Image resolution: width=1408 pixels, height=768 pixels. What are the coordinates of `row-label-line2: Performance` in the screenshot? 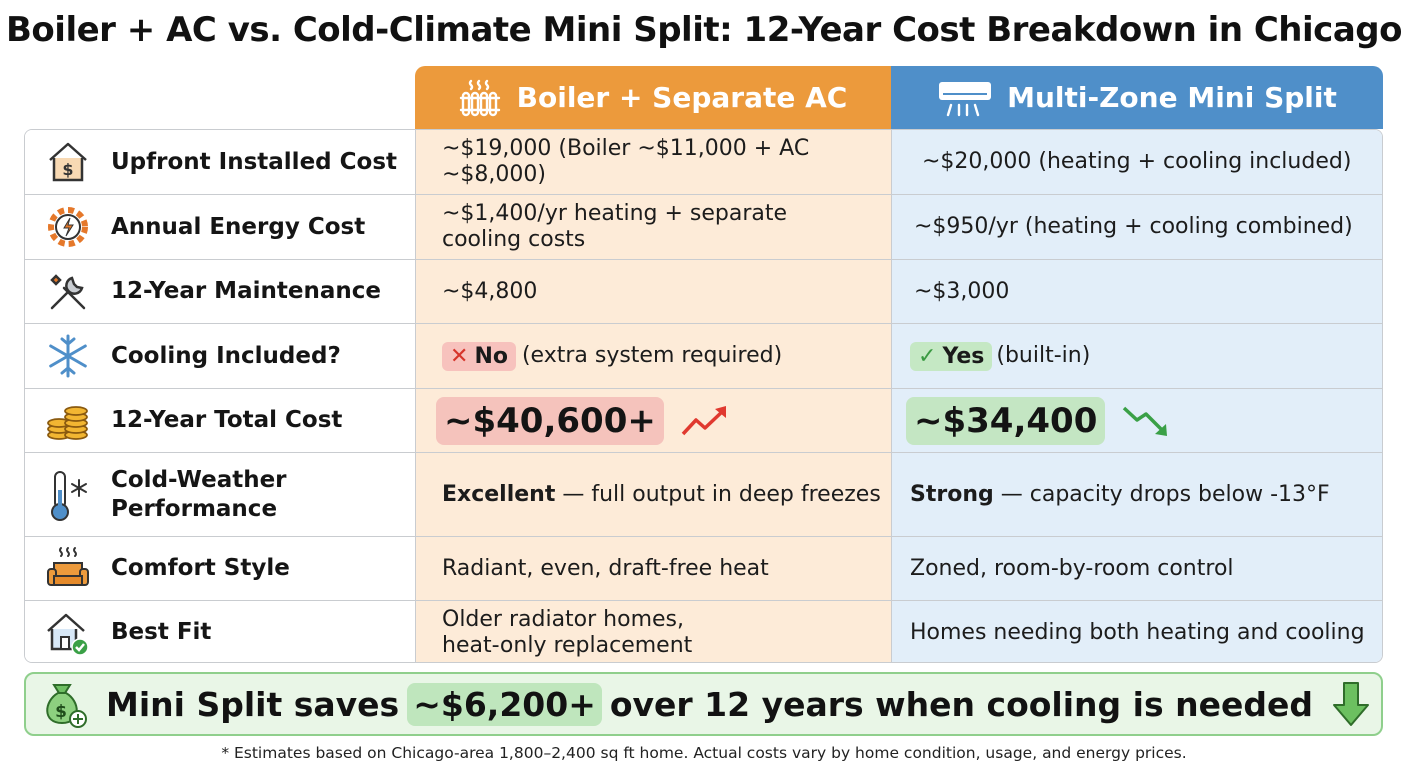 It's located at (194, 508).